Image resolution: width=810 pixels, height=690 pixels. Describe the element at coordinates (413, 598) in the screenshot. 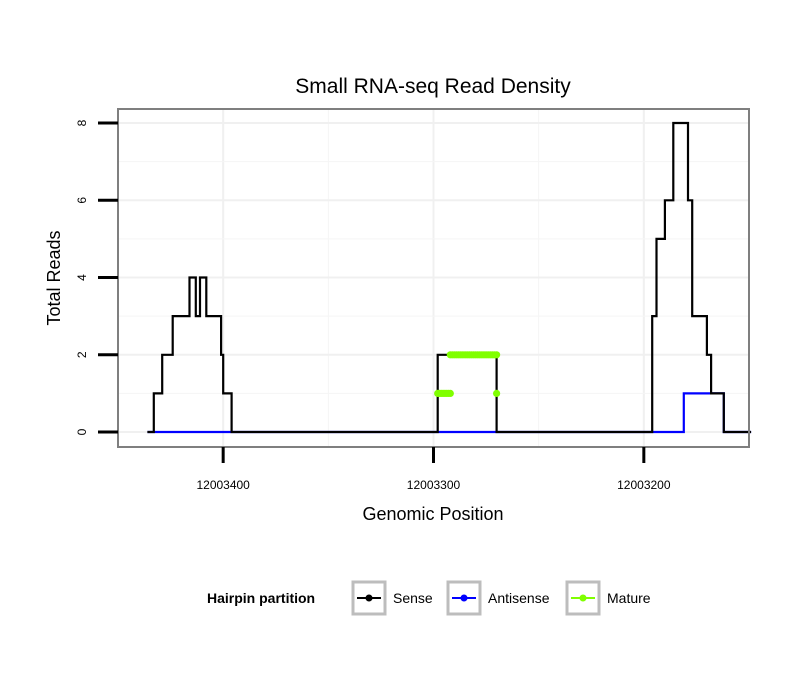

I see `legend-label-sense: Sense` at that location.